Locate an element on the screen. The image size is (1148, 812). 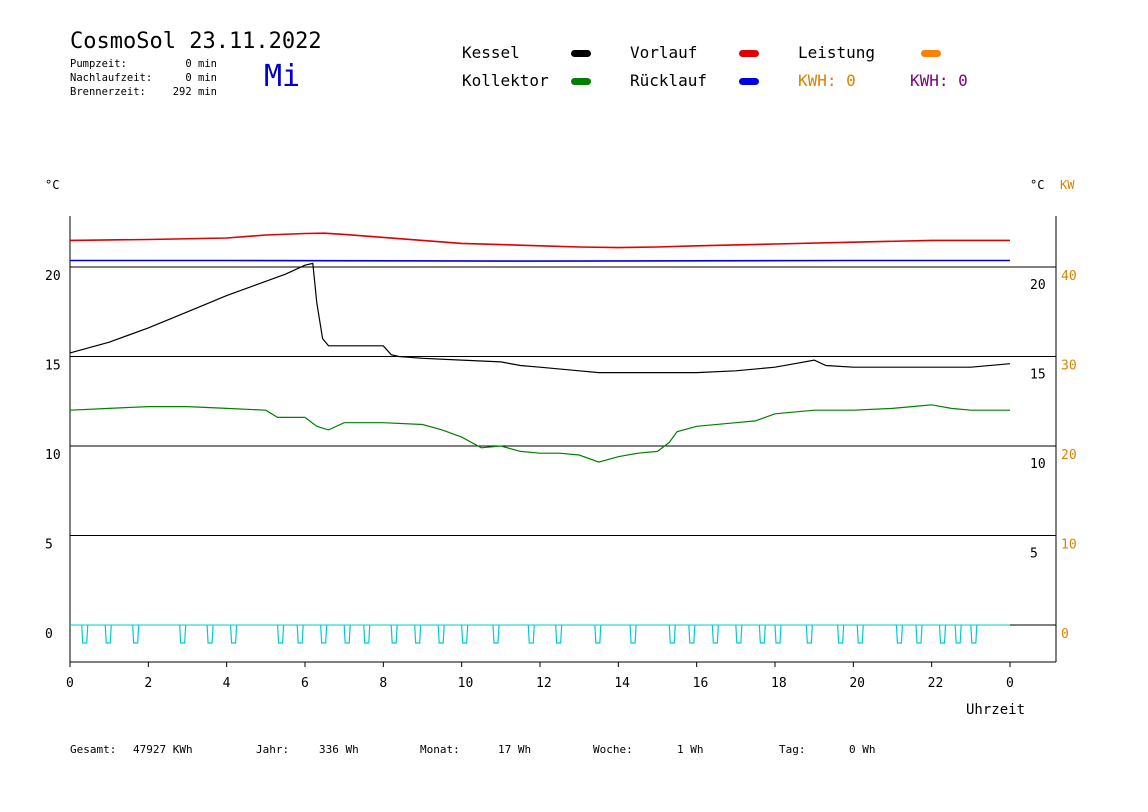
pump-pulses is located at coordinates (540, 634).